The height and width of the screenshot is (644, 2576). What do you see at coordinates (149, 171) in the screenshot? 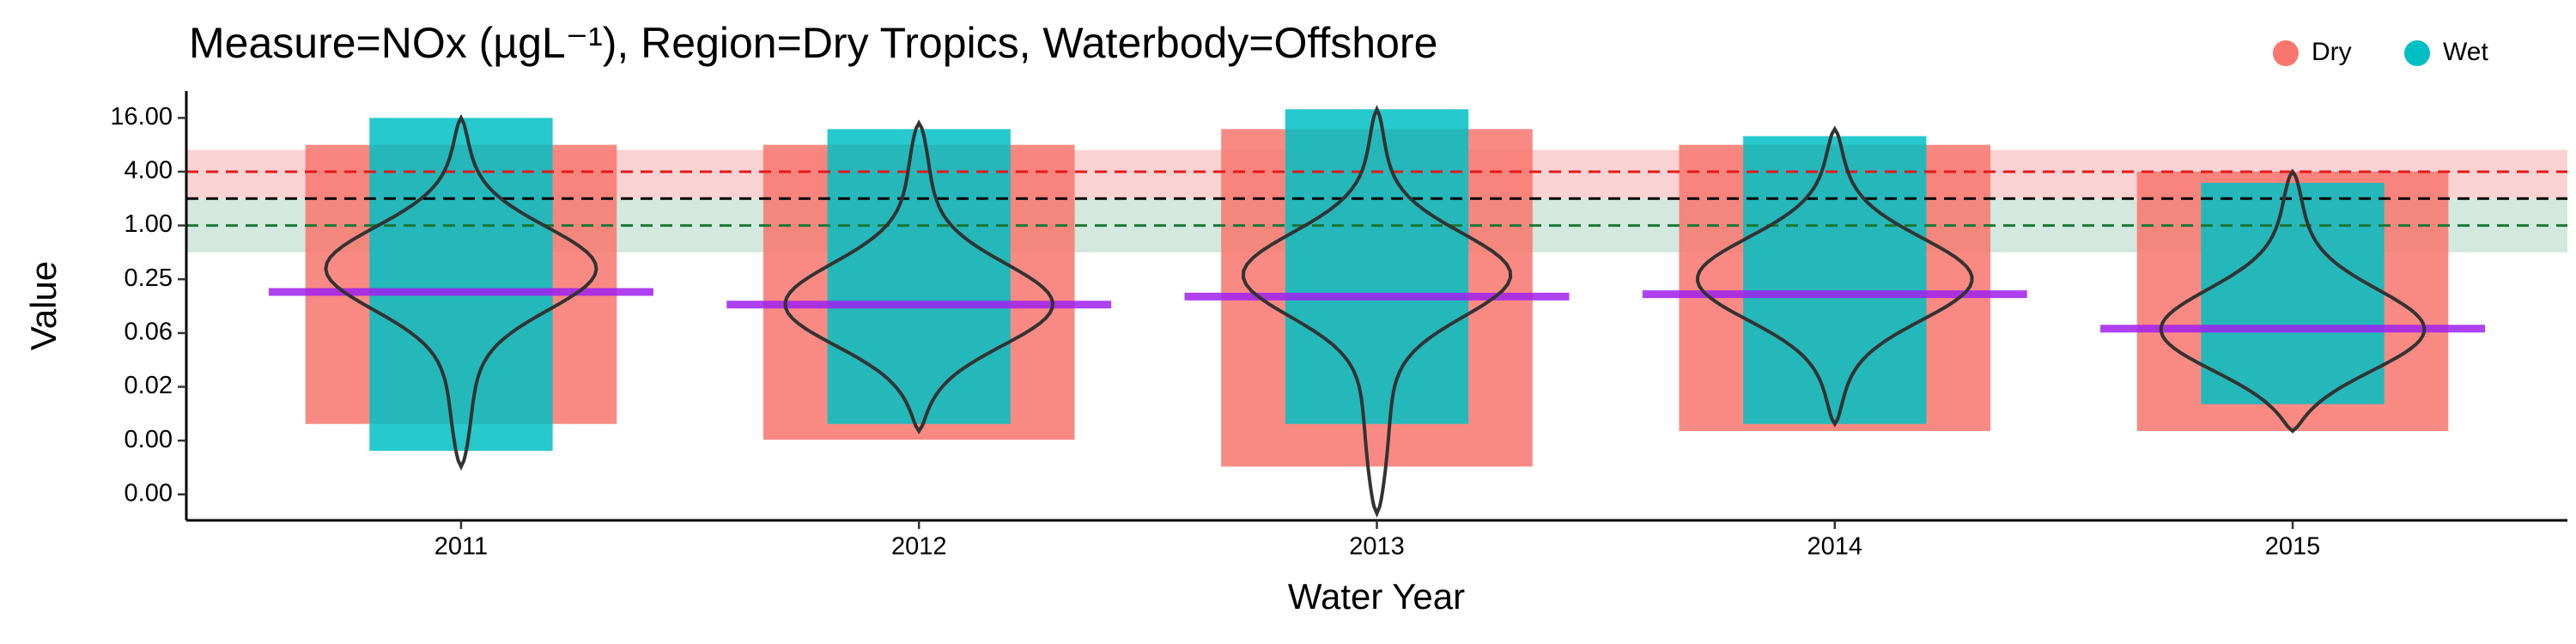
I see `y-tick-label: 4.00` at bounding box center [149, 171].